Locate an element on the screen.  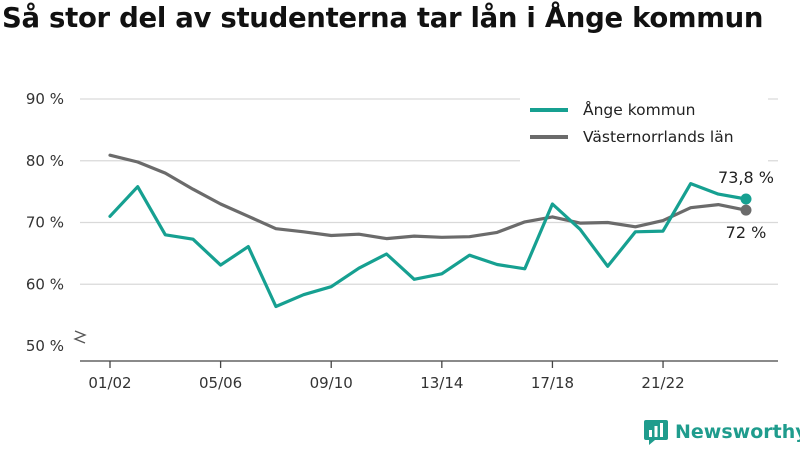
x-tick-label: 01/02 is located at coordinates (109, 383).